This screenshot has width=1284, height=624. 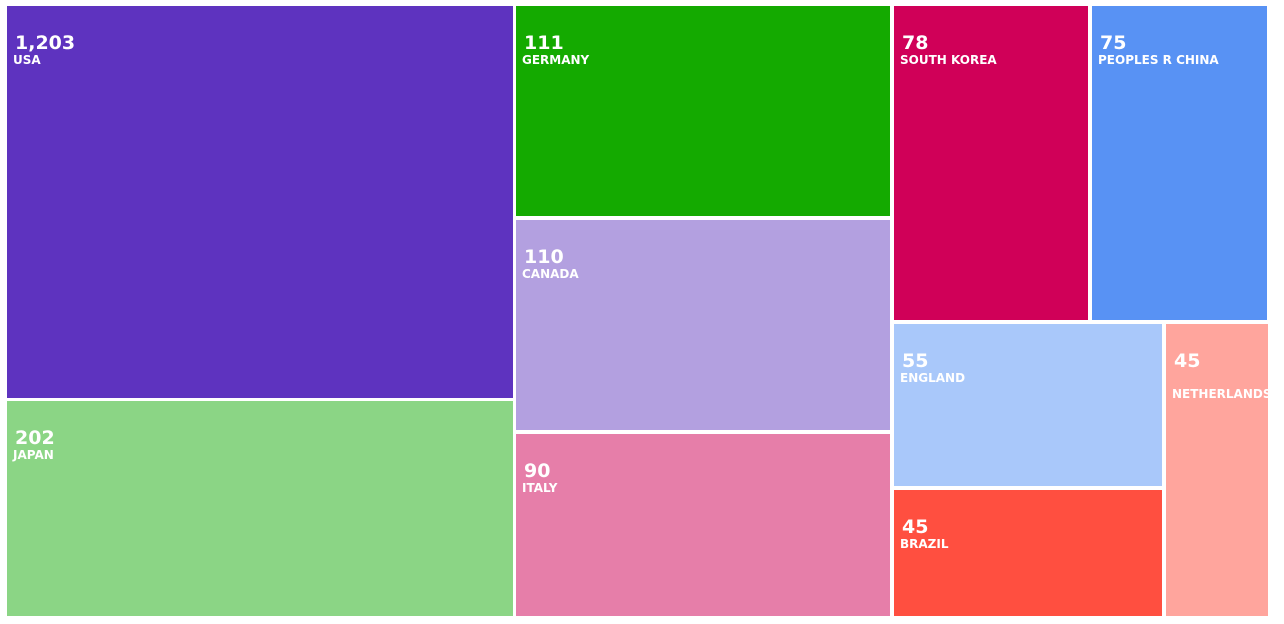 I want to click on tile-label: ENGLAND, so click(x=932, y=378).